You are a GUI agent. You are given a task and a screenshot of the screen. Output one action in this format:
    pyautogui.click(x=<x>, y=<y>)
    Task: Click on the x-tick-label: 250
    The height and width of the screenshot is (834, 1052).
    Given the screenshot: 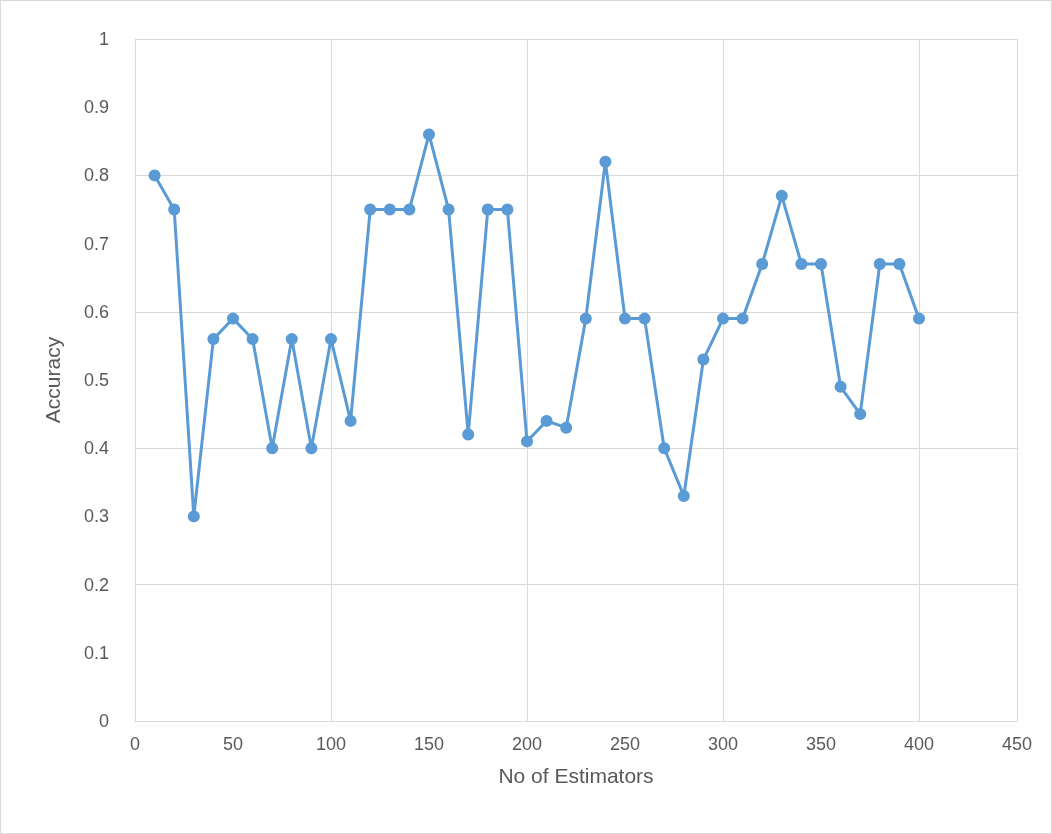 What is the action you would take?
    pyautogui.click(x=625, y=744)
    